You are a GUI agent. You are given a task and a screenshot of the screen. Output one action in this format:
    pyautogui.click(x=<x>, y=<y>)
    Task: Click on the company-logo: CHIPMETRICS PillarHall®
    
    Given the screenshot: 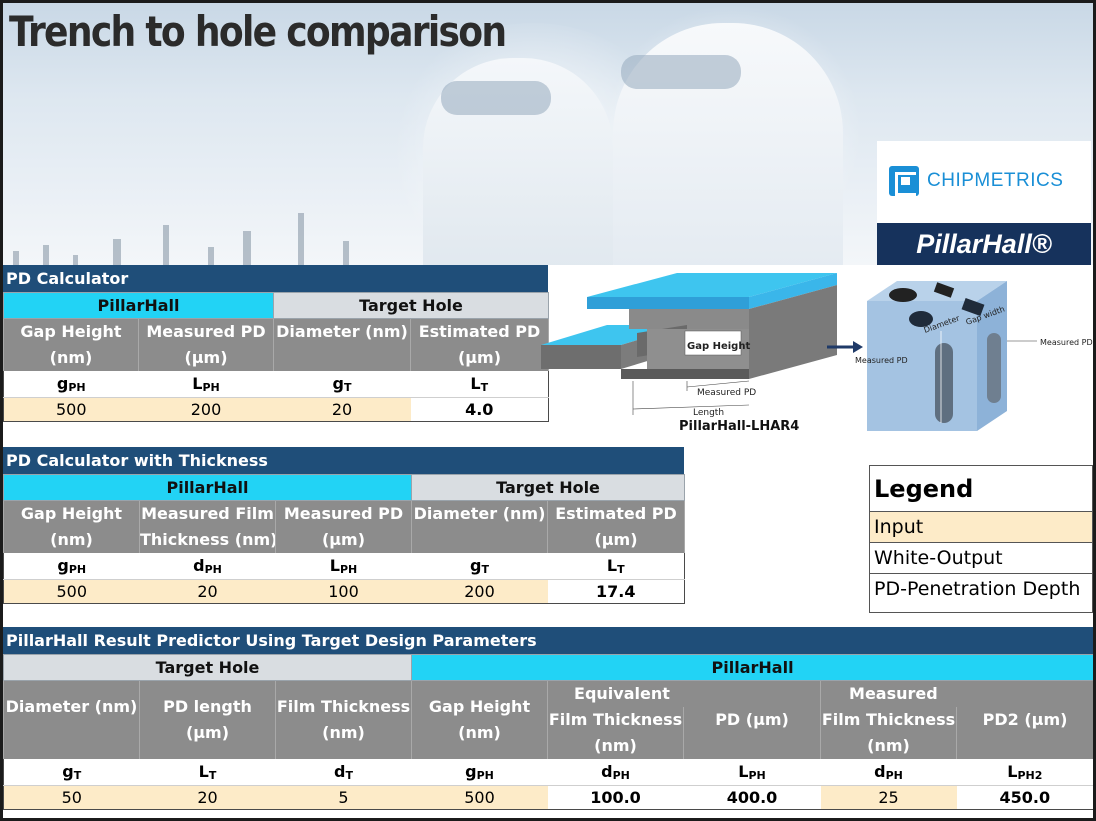 What is the action you would take?
    pyautogui.click(x=984, y=203)
    